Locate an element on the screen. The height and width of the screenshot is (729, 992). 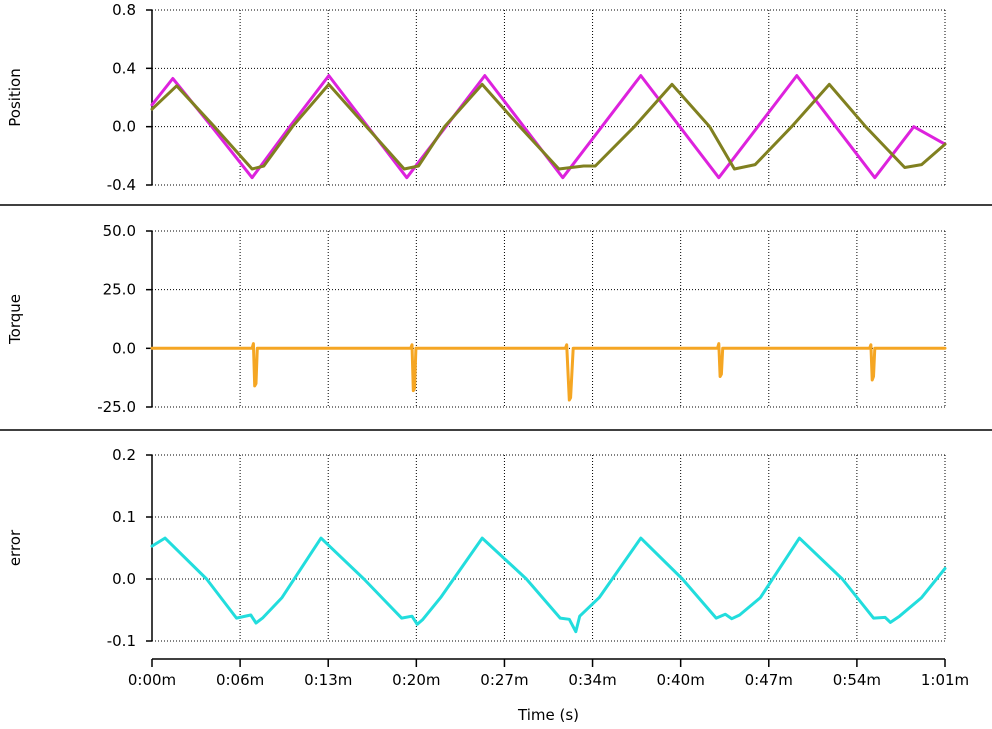
y-tick-label: 0.4 is located at coordinates (124, 68).